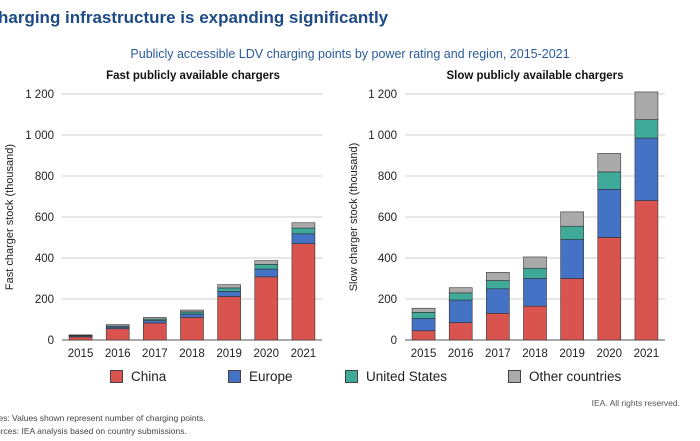  I want to click on slow-bar-china-2019, so click(572, 309).